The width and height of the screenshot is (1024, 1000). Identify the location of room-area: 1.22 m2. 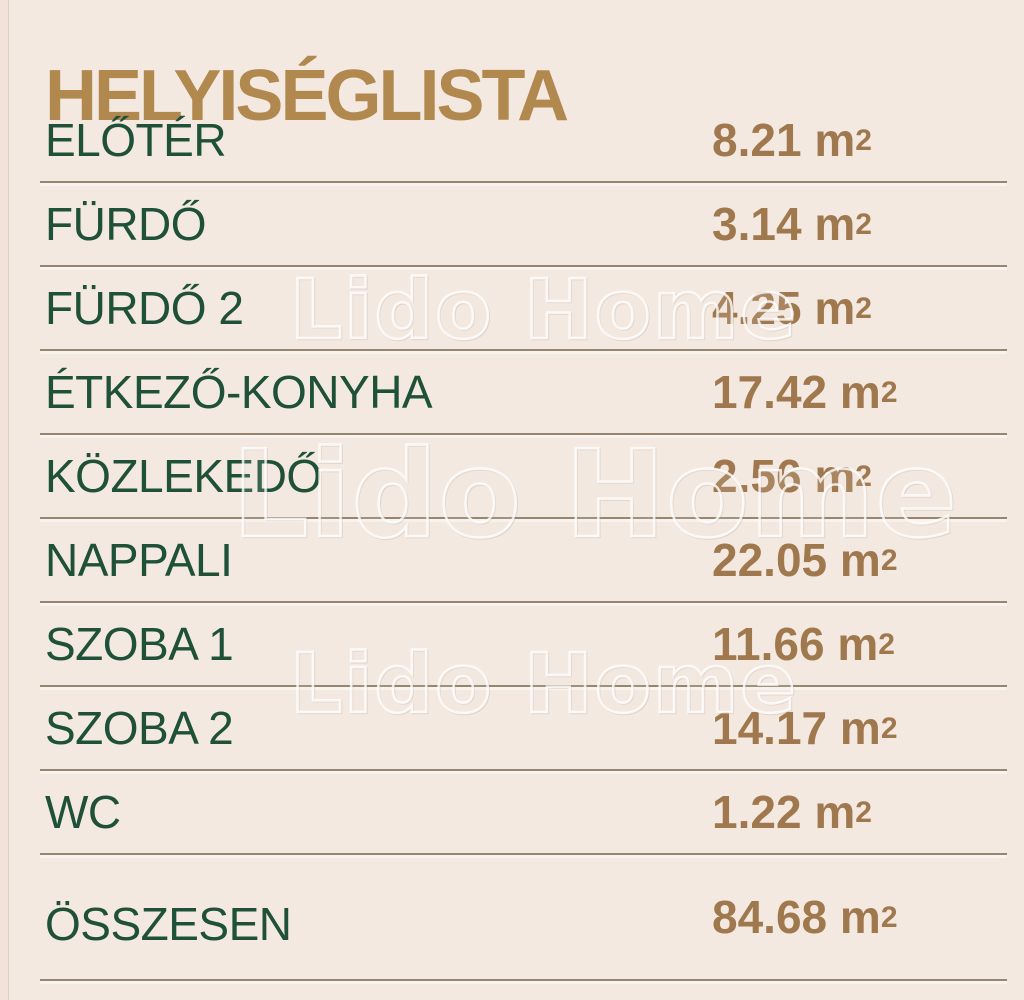
(792, 812).